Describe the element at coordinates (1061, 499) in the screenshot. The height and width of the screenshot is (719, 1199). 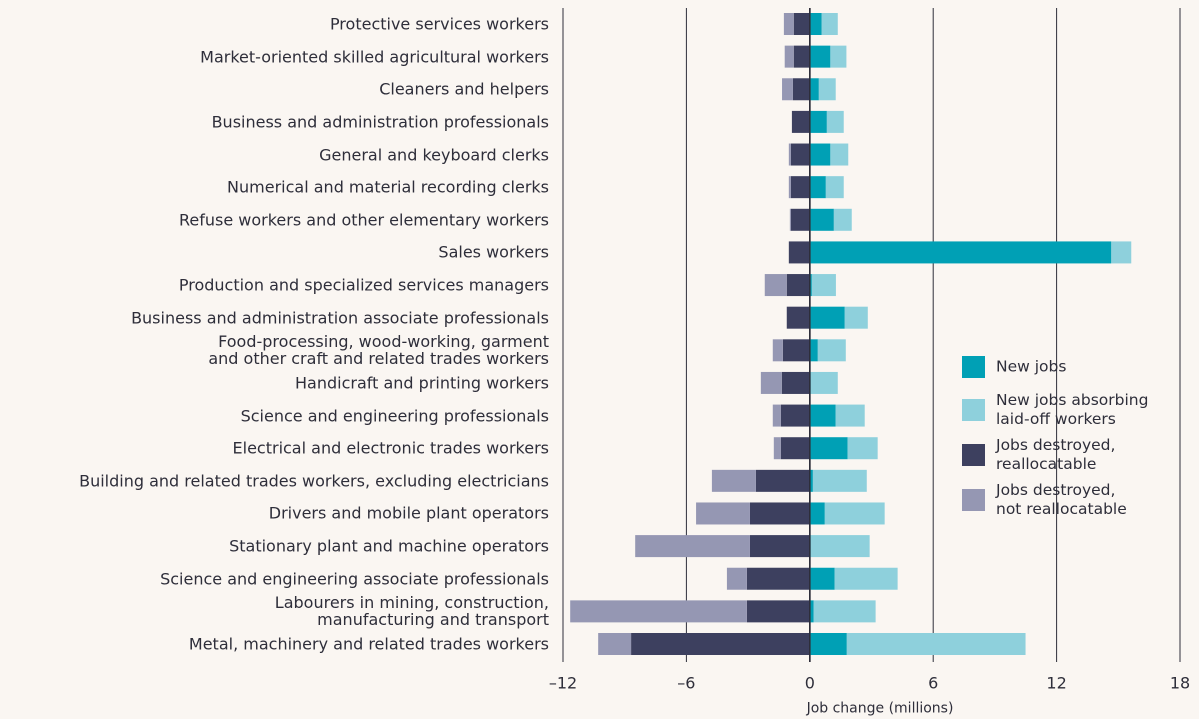
I see `legend-label: Jobs destroyed, not reallocatable` at that location.